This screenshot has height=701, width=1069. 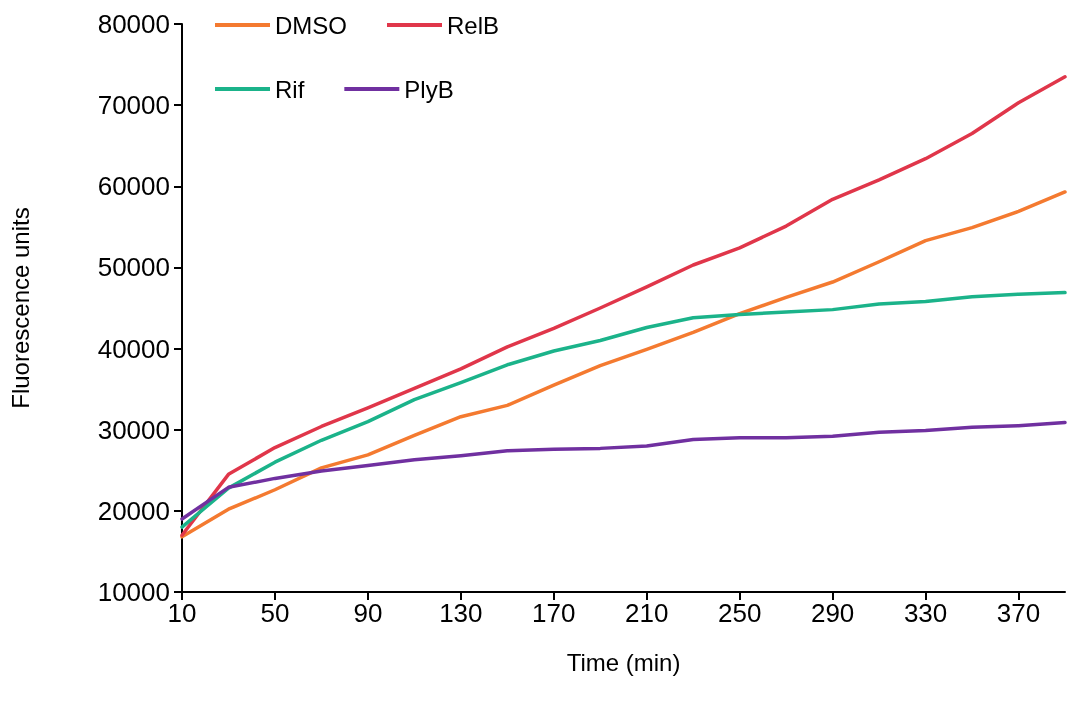 What do you see at coordinates (739, 613) in the screenshot?
I see `x-tick-label: 250` at bounding box center [739, 613].